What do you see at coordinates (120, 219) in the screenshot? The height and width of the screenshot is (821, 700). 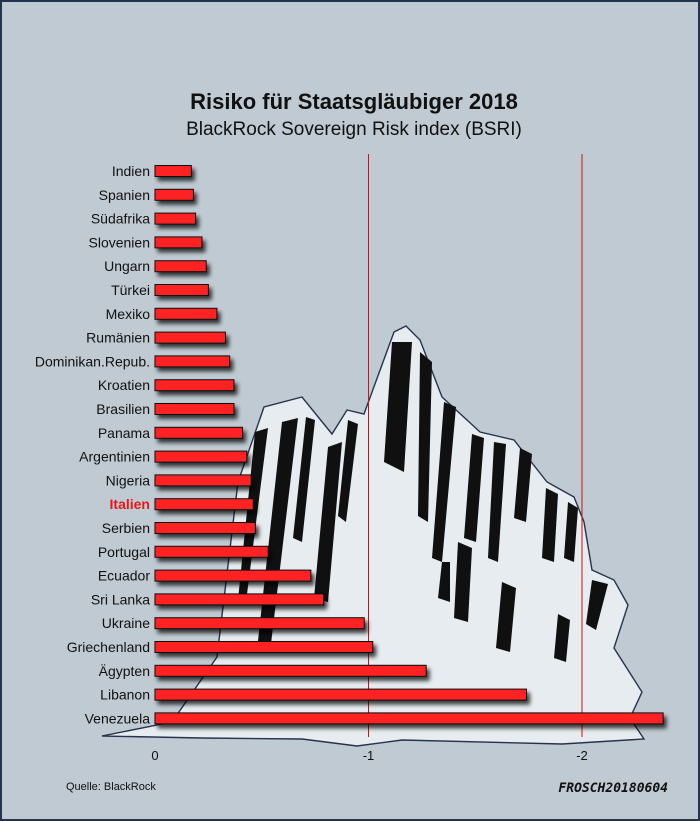 I see `category-label: Südafrika` at bounding box center [120, 219].